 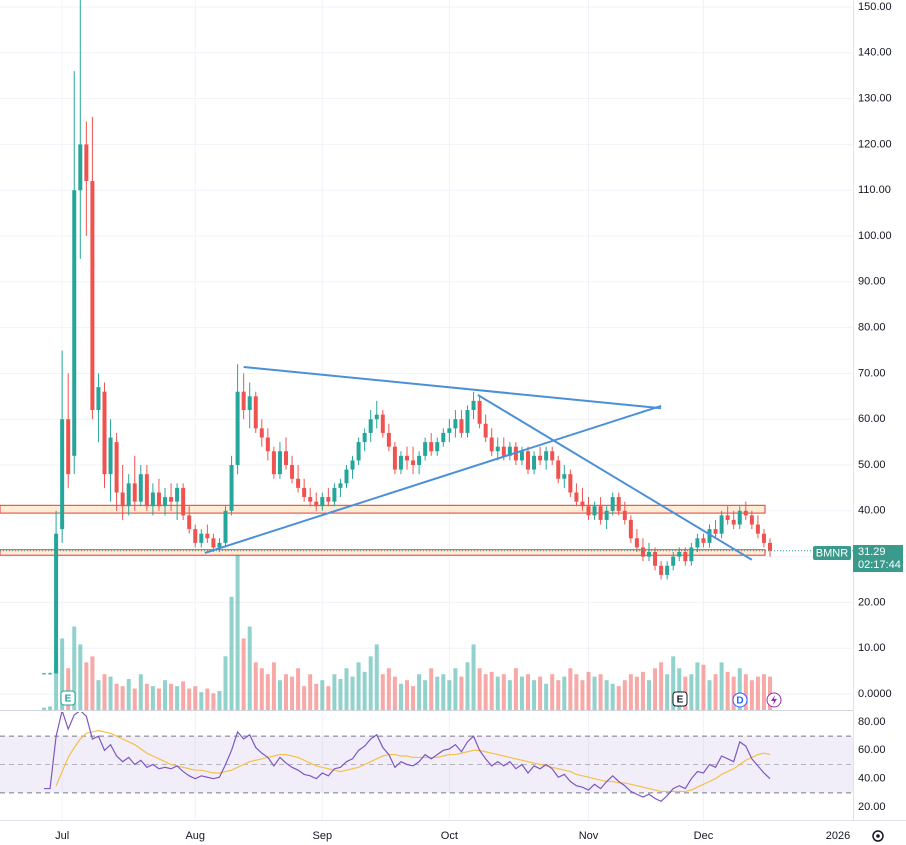 What do you see at coordinates (872, 373) in the screenshot?
I see `y-tick-label: 70.00` at bounding box center [872, 373].